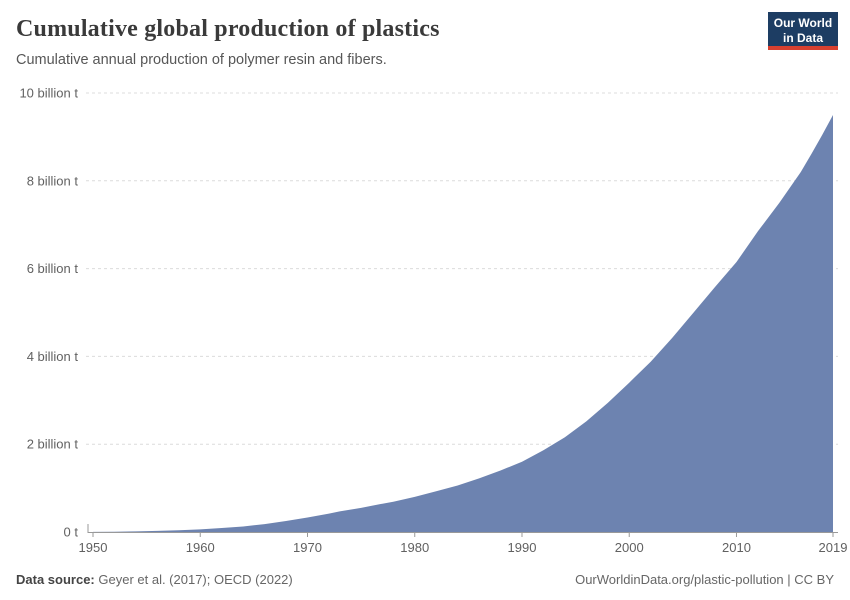 The width and height of the screenshot is (850, 600). Describe the element at coordinates (48, 93) in the screenshot. I see `y-tick-label: 10 billion t` at that location.